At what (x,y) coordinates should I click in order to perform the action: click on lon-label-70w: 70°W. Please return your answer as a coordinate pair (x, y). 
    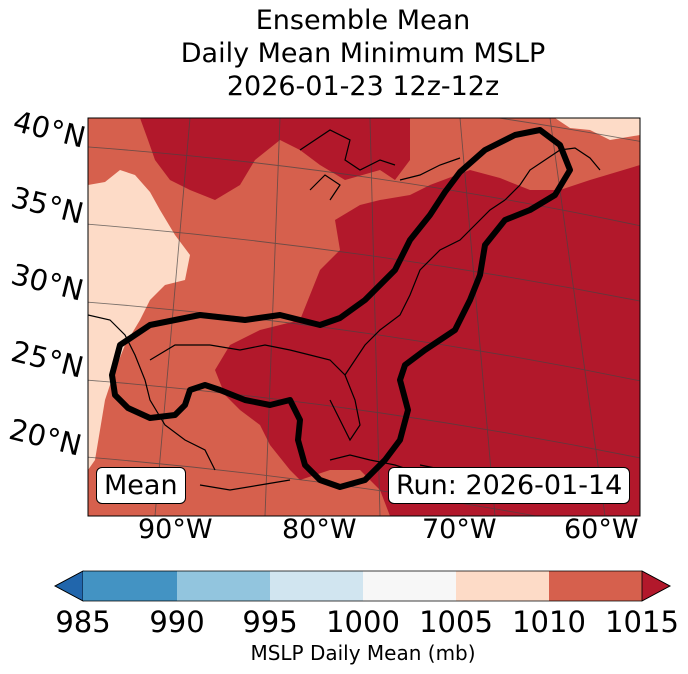
    Looking at the image, I should click on (459, 529).